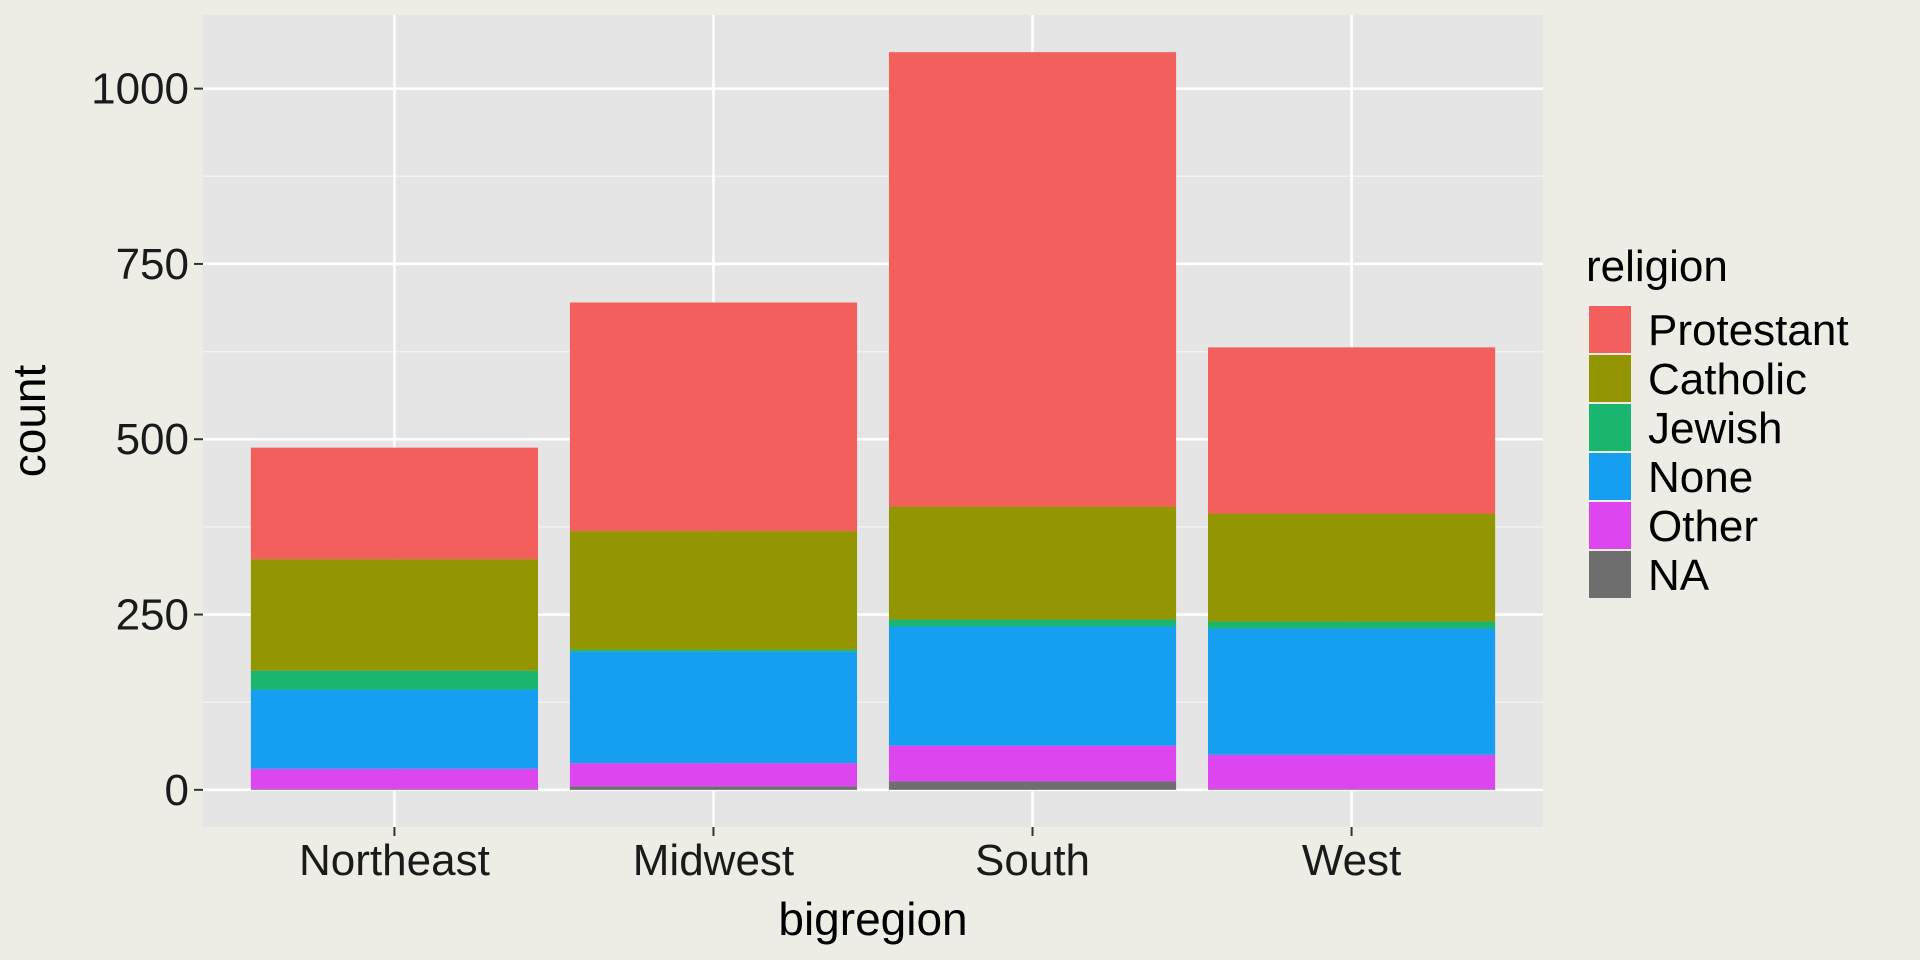 Image resolution: width=1920 pixels, height=960 pixels. Describe the element at coordinates (394, 680) in the screenshot. I see `bar-segment-jewish-northeast` at that location.